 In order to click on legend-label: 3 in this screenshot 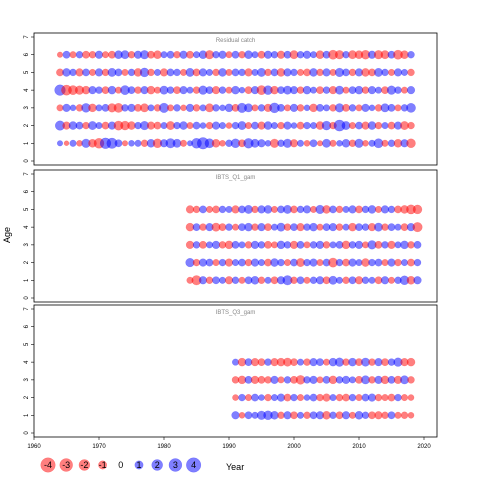, I will do `click(175, 465)`.